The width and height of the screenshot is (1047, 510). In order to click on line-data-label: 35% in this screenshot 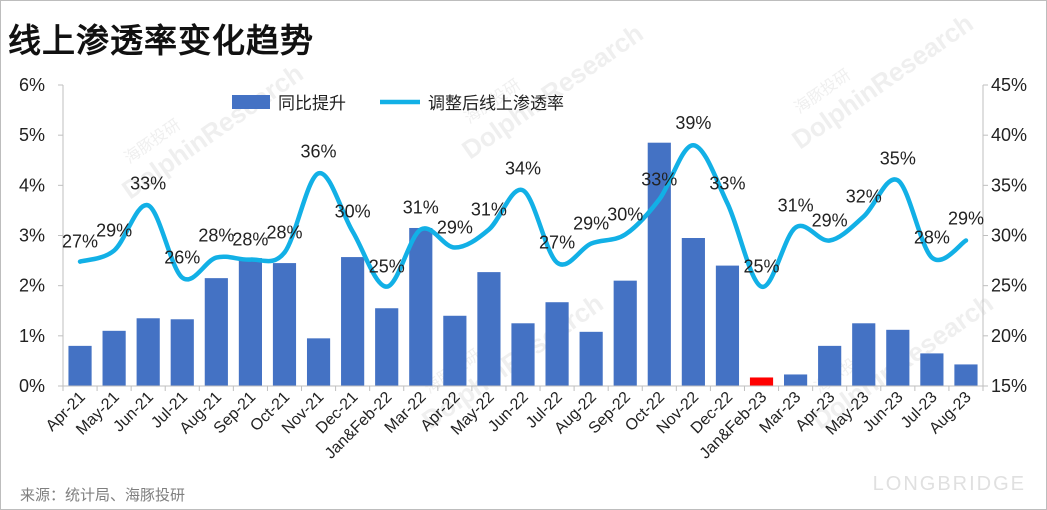, I will do `click(898, 158)`.